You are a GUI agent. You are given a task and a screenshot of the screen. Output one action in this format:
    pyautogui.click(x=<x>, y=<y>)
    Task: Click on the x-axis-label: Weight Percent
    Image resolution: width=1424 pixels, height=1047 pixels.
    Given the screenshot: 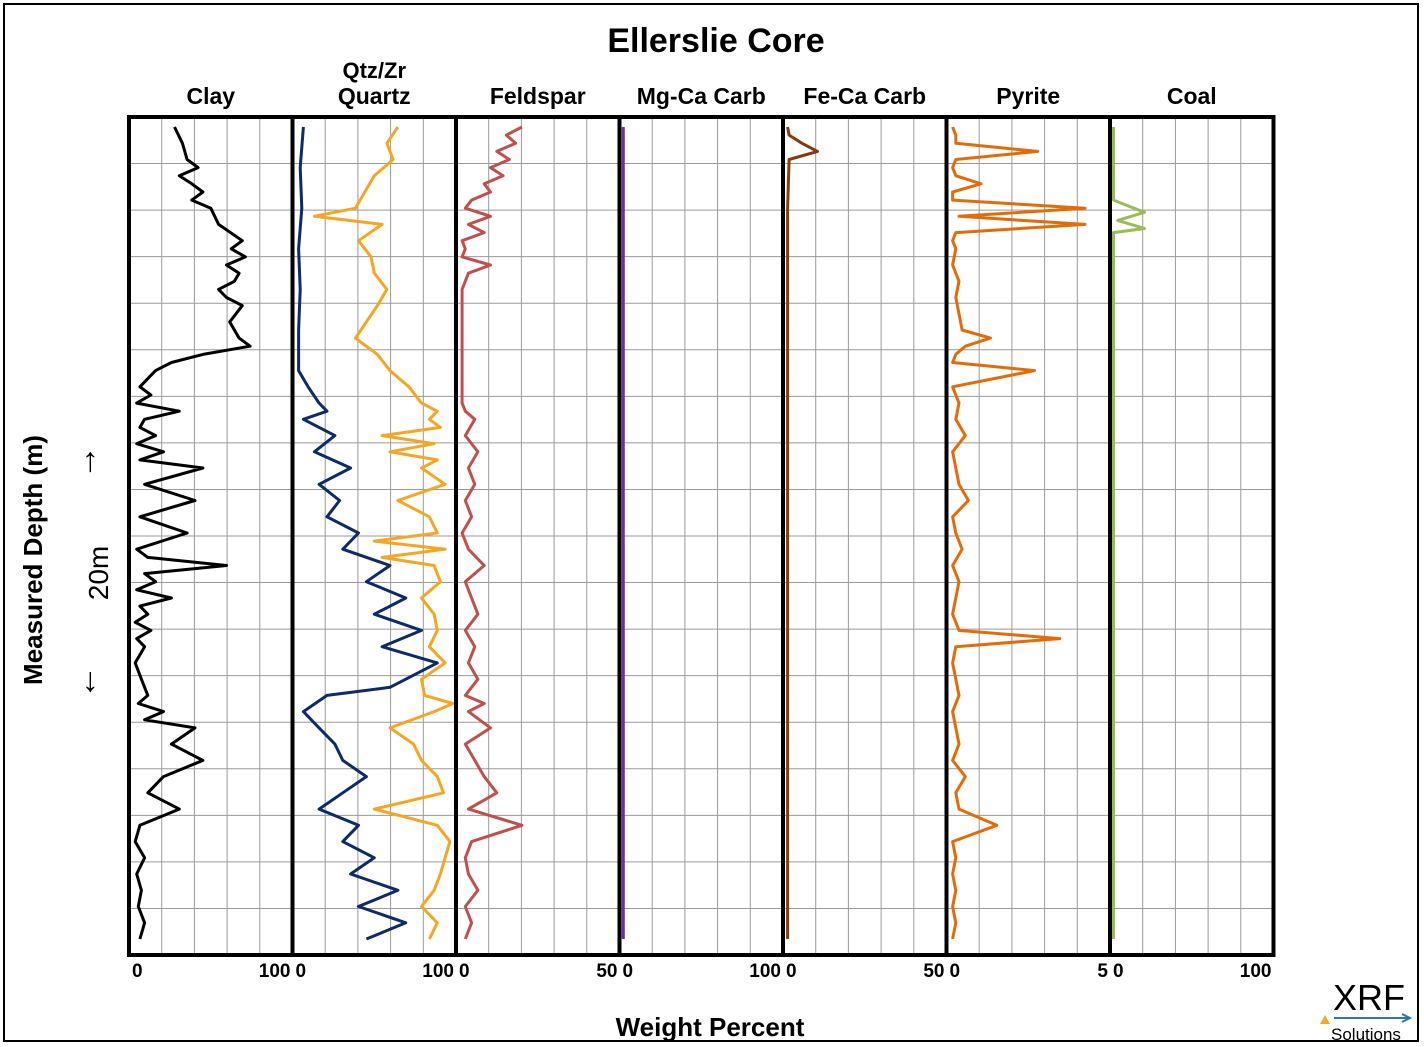 What is the action you would take?
    pyautogui.click(x=710, y=1027)
    